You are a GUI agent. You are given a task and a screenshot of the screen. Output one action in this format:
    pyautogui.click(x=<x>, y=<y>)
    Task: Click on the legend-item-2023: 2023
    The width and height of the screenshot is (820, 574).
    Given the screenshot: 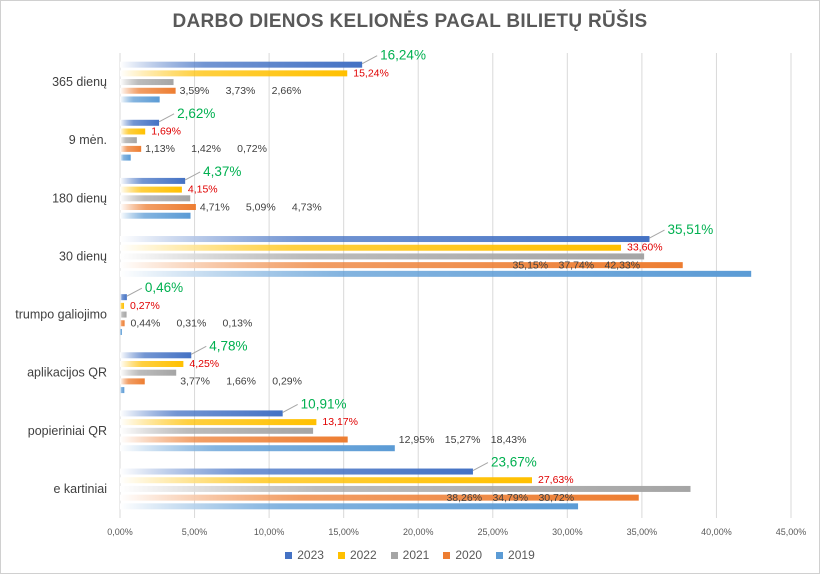 What is the action you would take?
    pyautogui.click(x=304, y=555)
    